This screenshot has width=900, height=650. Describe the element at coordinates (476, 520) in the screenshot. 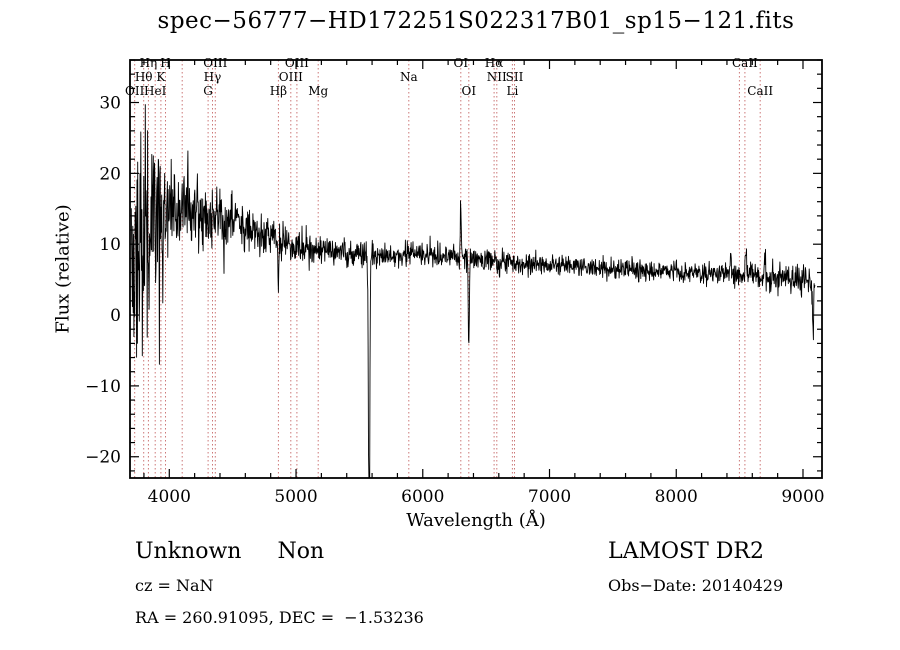

I see `x-axis-title: Wavelength (Å)` at that location.